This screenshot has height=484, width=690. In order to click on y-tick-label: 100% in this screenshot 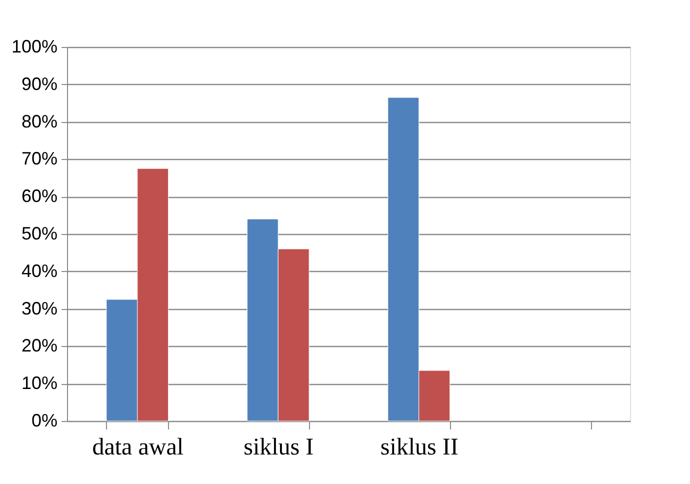, I will do `click(34, 46)`.